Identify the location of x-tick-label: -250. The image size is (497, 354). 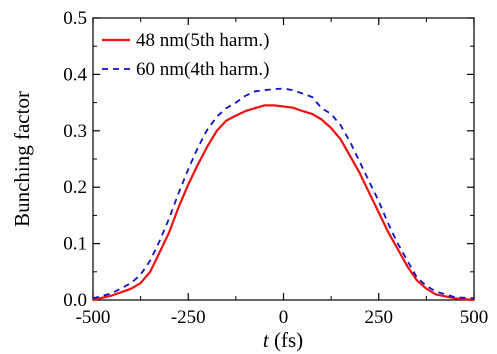
(188, 317).